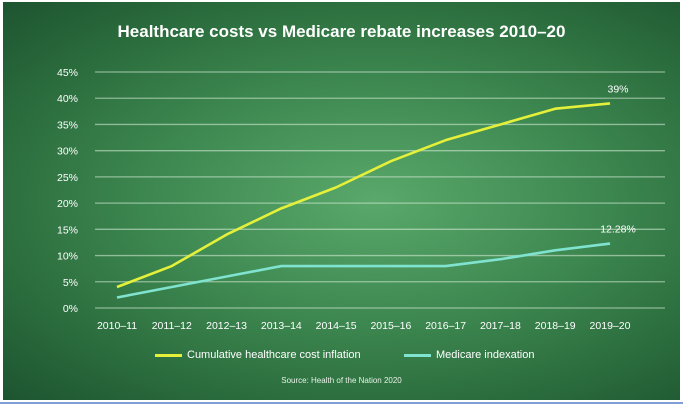  Describe the element at coordinates (117, 326) in the screenshot. I see `x-tick-label: 2010–11` at that location.